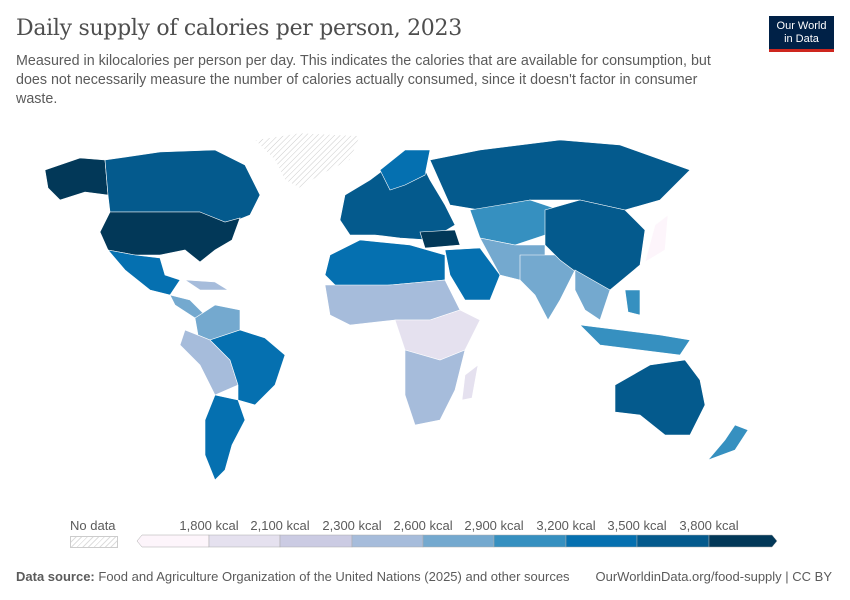 This screenshot has width=850, height=600. What do you see at coordinates (405, 170) in the screenshot?
I see `scandinavia` at bounding box center [405, 170].